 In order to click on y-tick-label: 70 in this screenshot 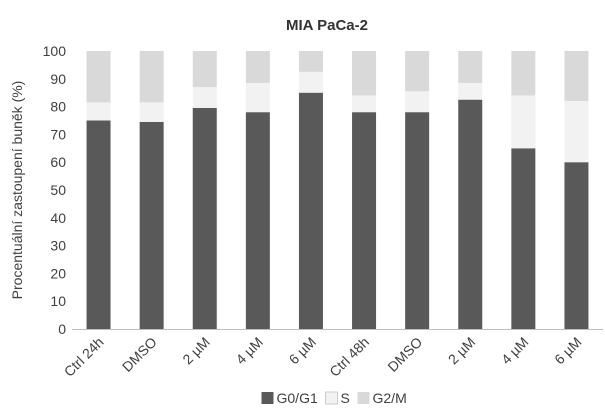, I will do `click(58, 134)`.